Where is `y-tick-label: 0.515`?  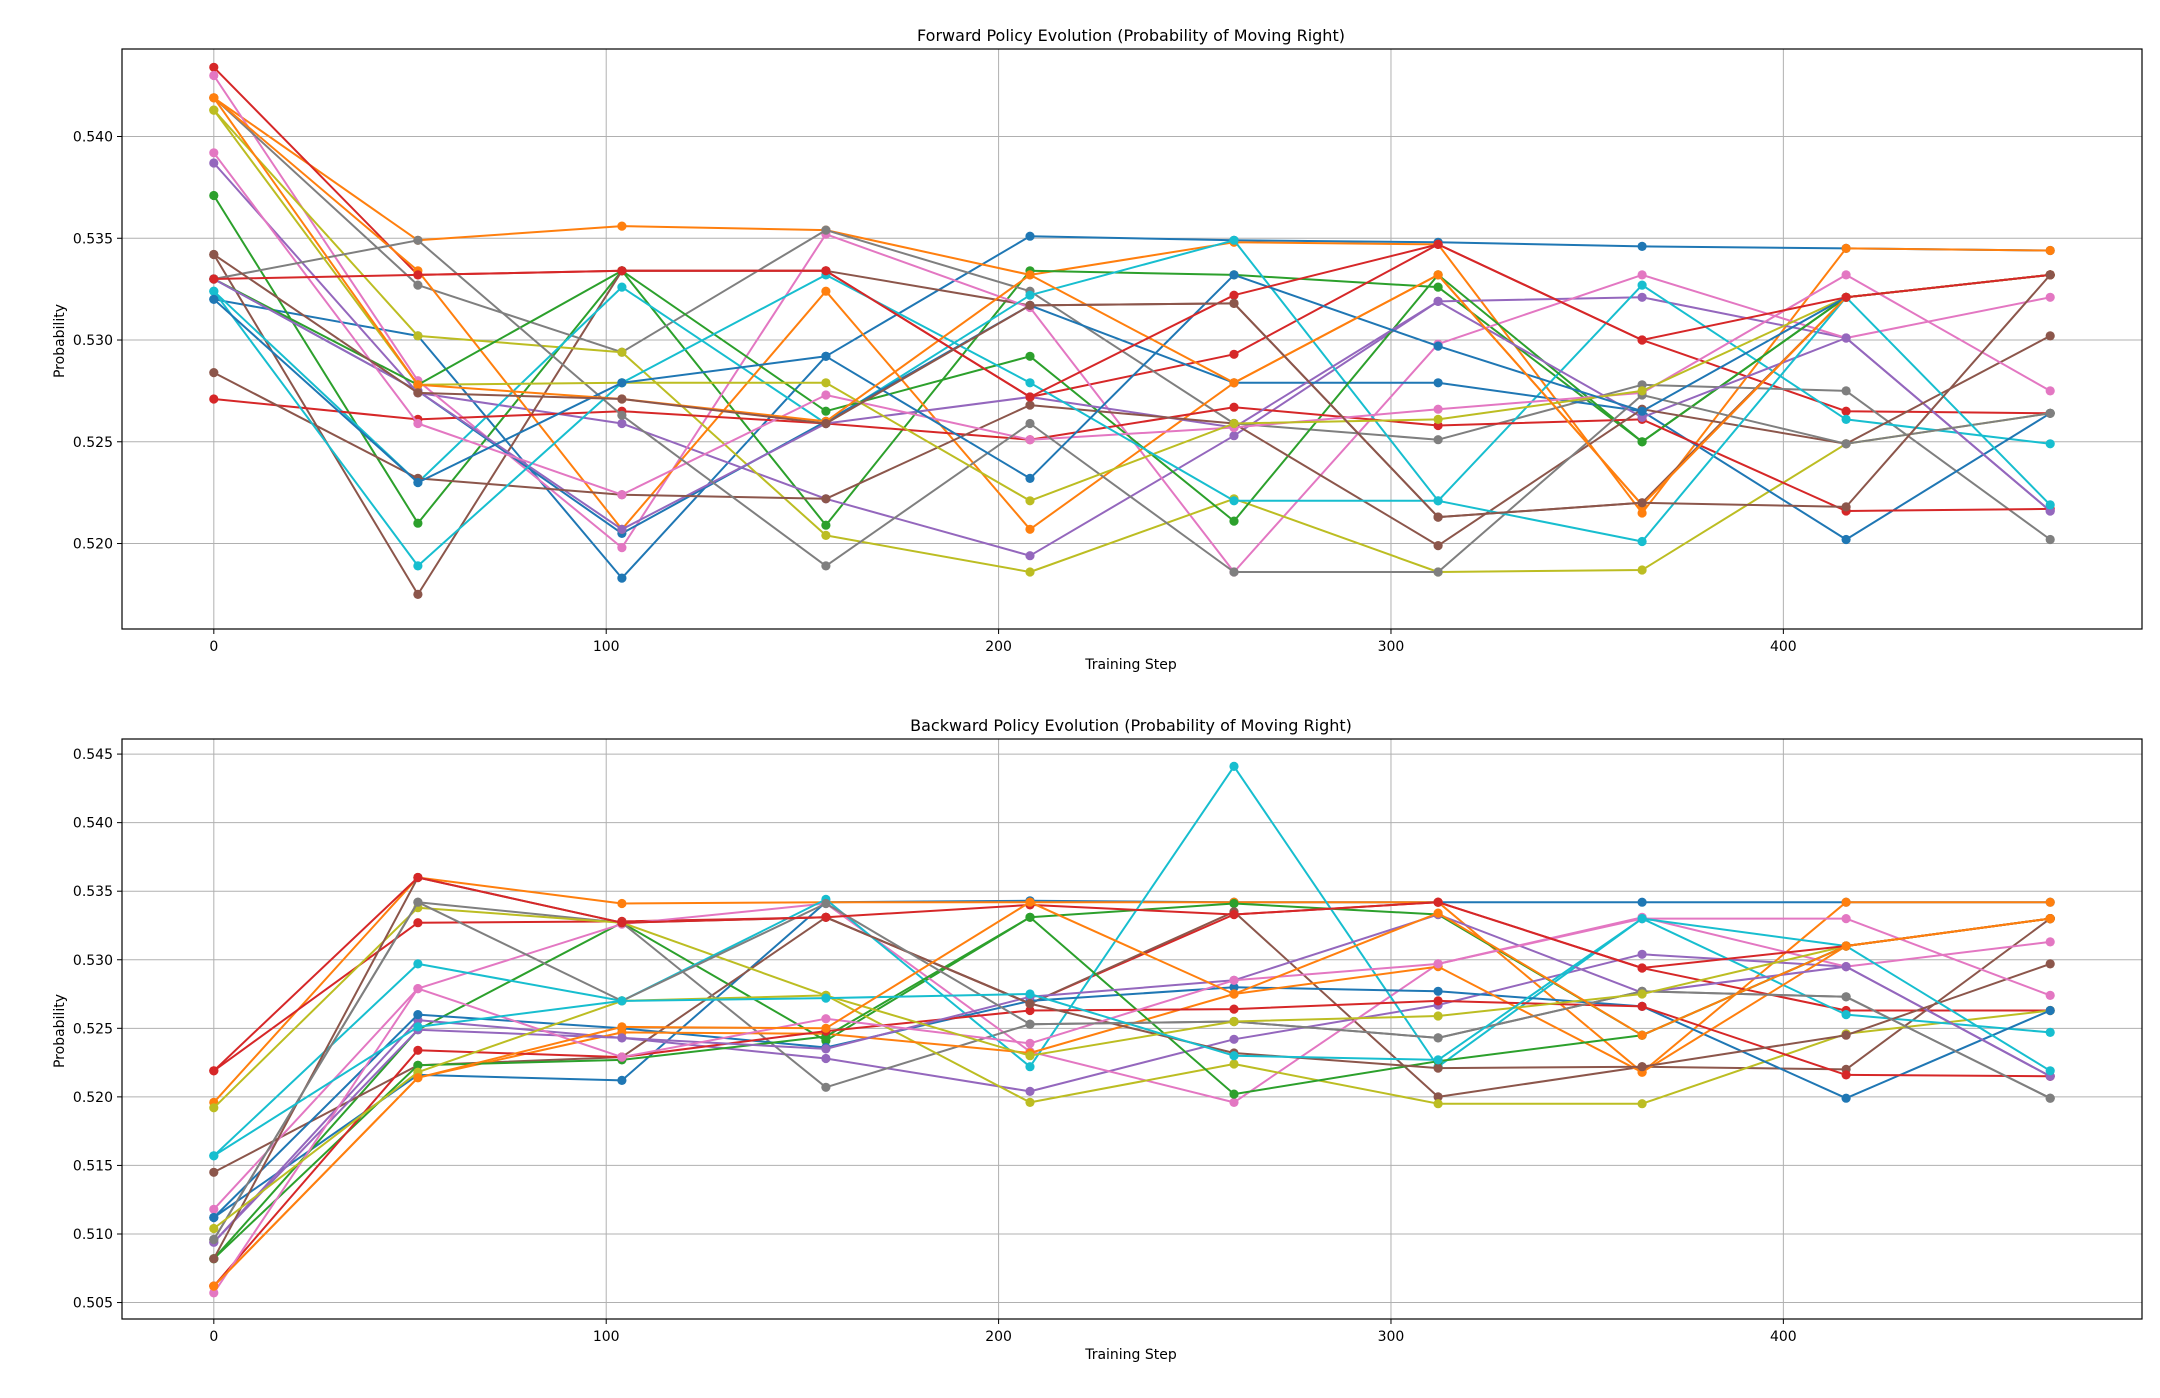
y-tick-label: 0.515 is located at coordinates (93, 1166).